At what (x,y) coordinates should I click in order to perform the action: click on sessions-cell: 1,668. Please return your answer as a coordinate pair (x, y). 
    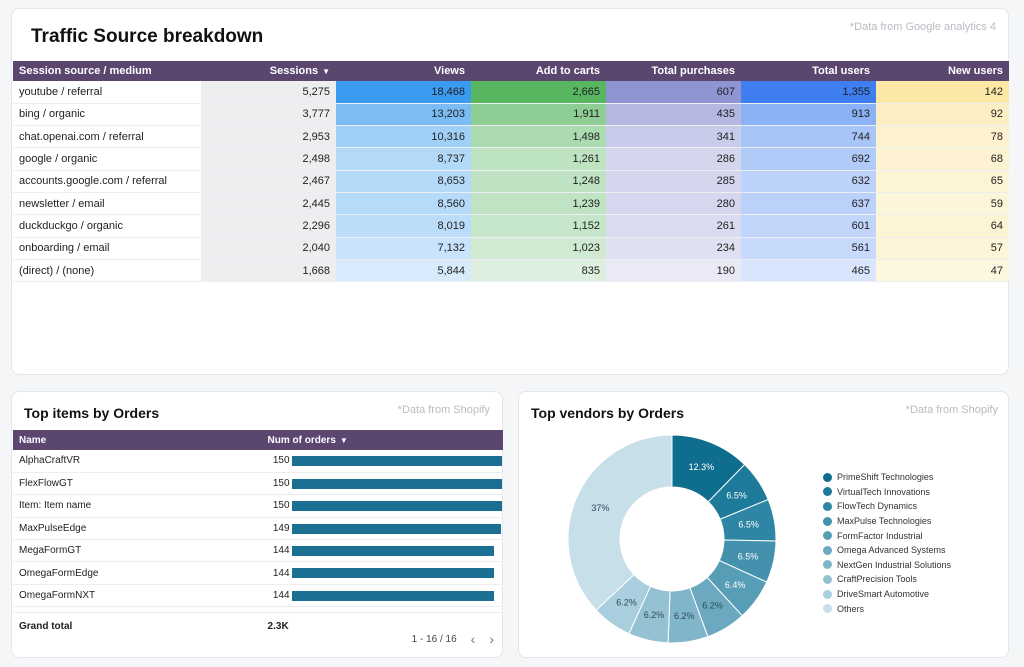
    Looking at the image, I should click on (268, 271).